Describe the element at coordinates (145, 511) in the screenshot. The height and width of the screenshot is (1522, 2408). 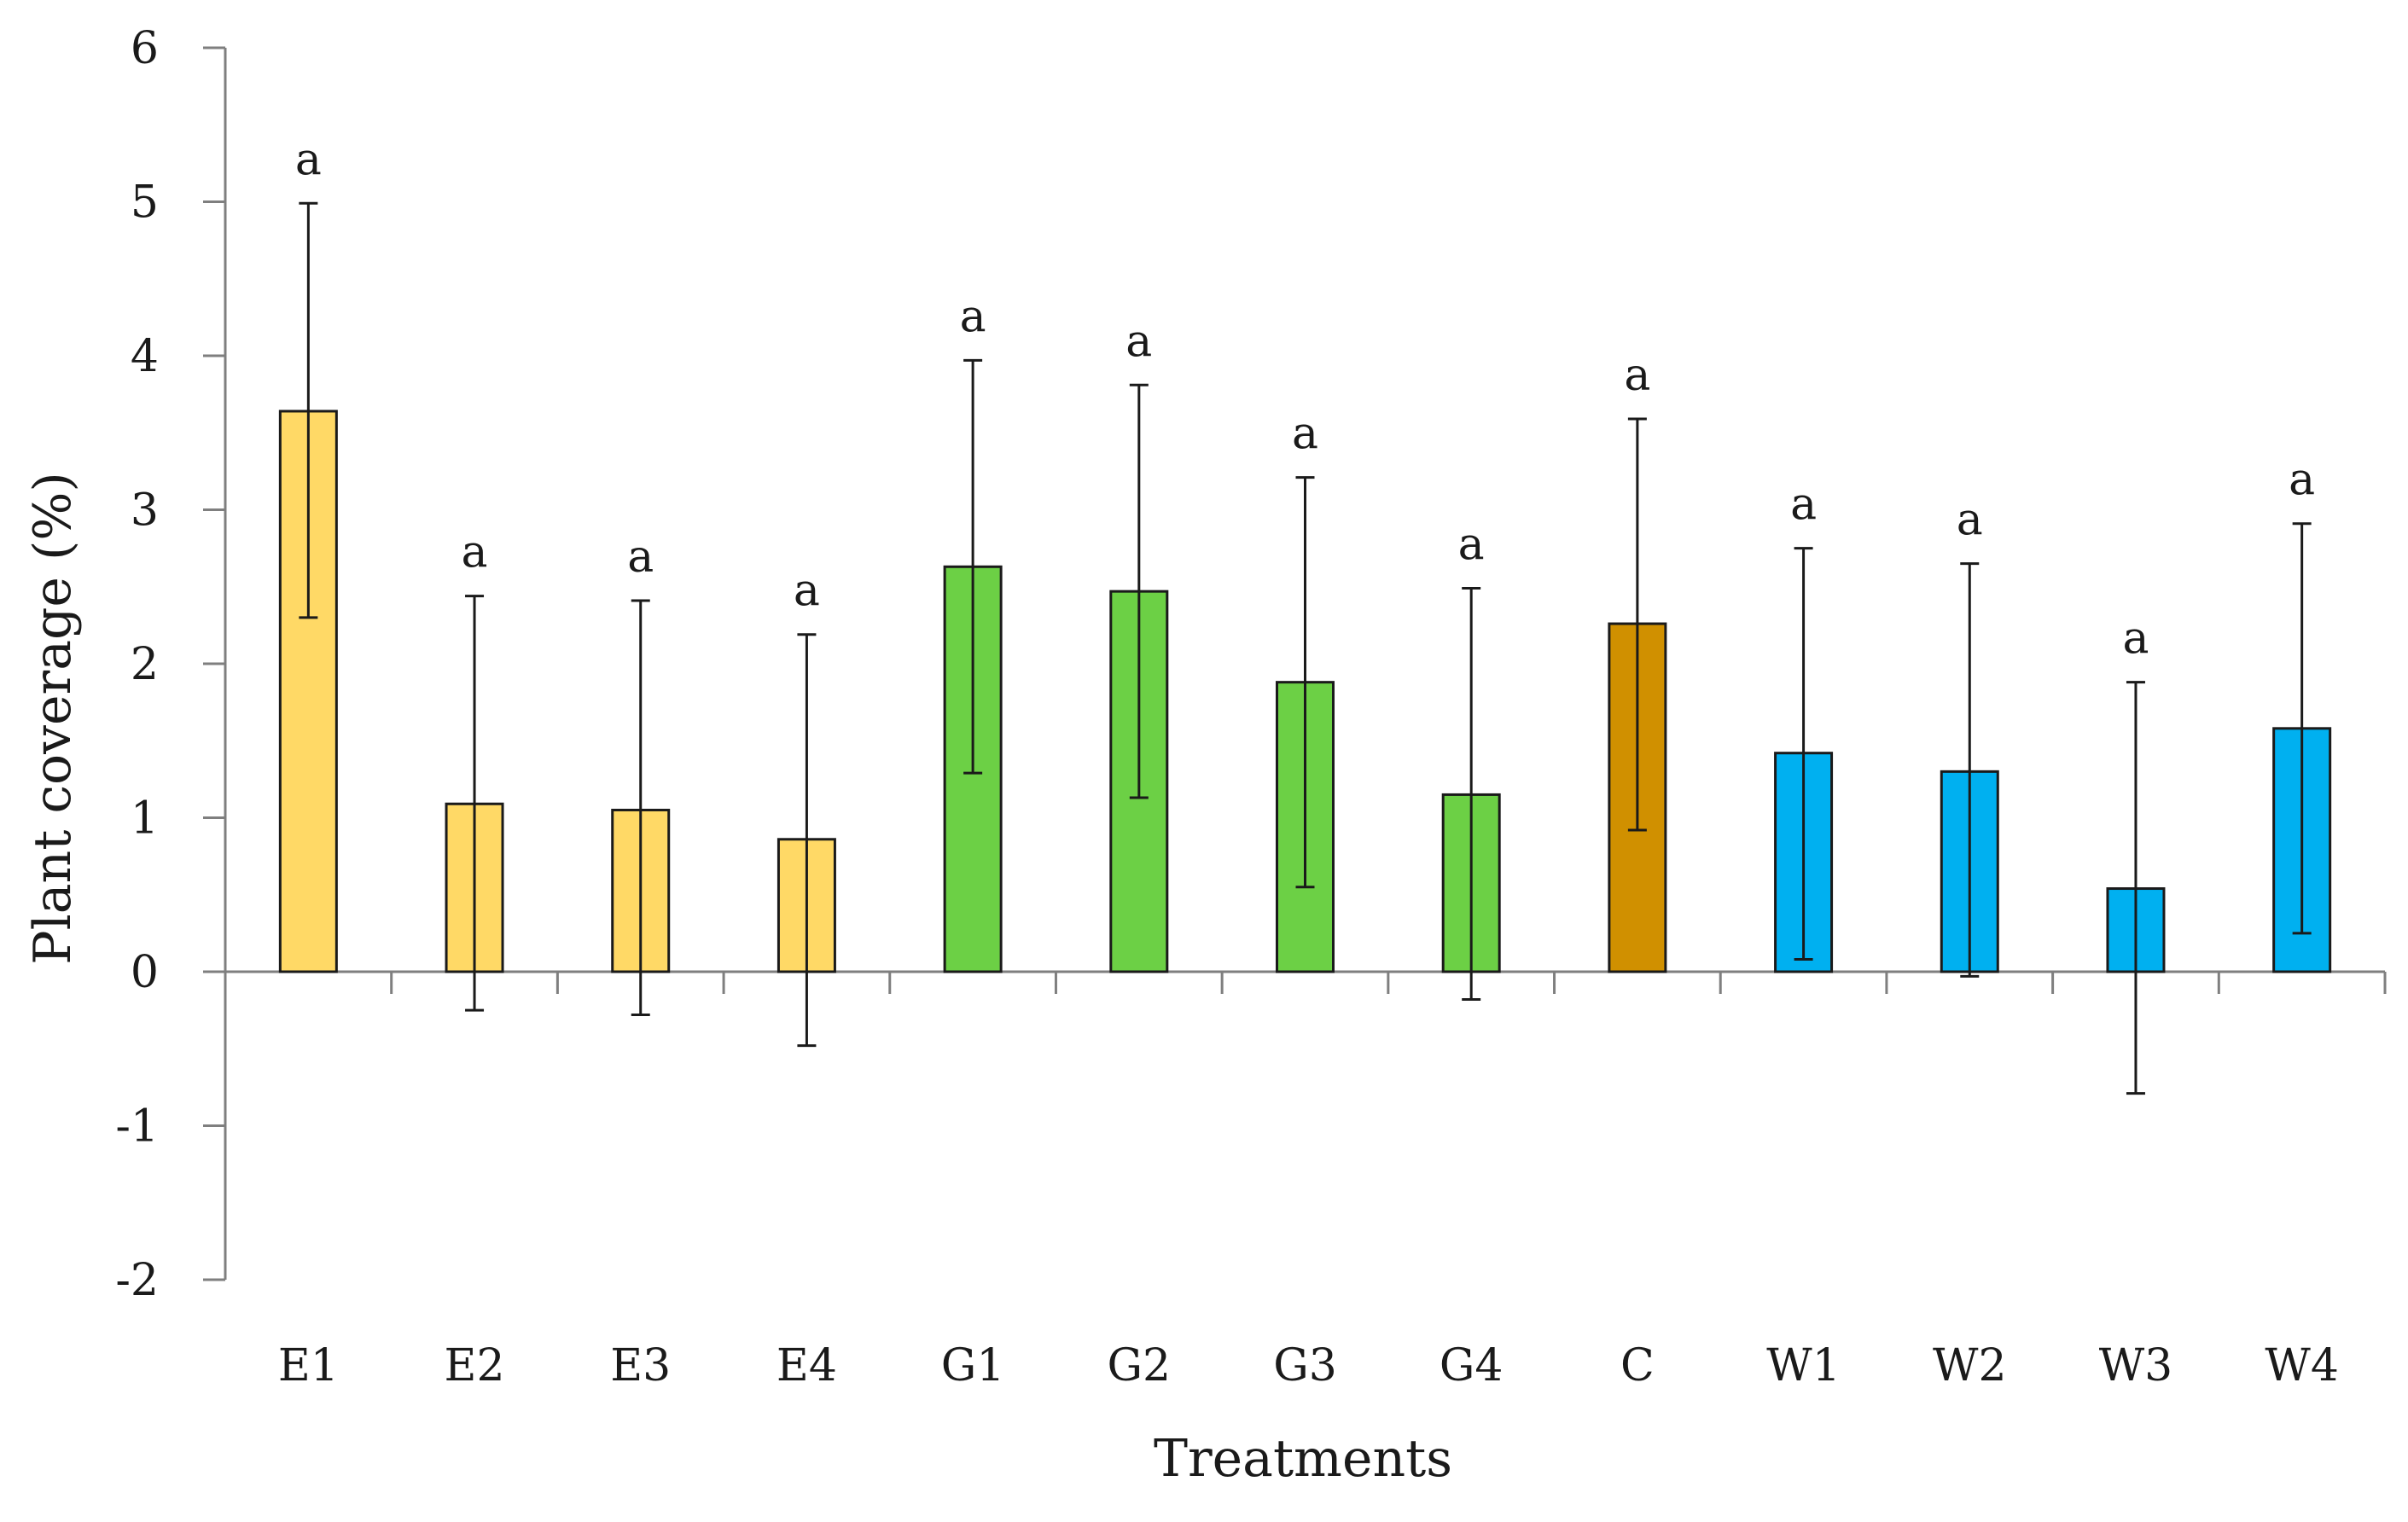
I see `y-tick-label: 3` at that location.